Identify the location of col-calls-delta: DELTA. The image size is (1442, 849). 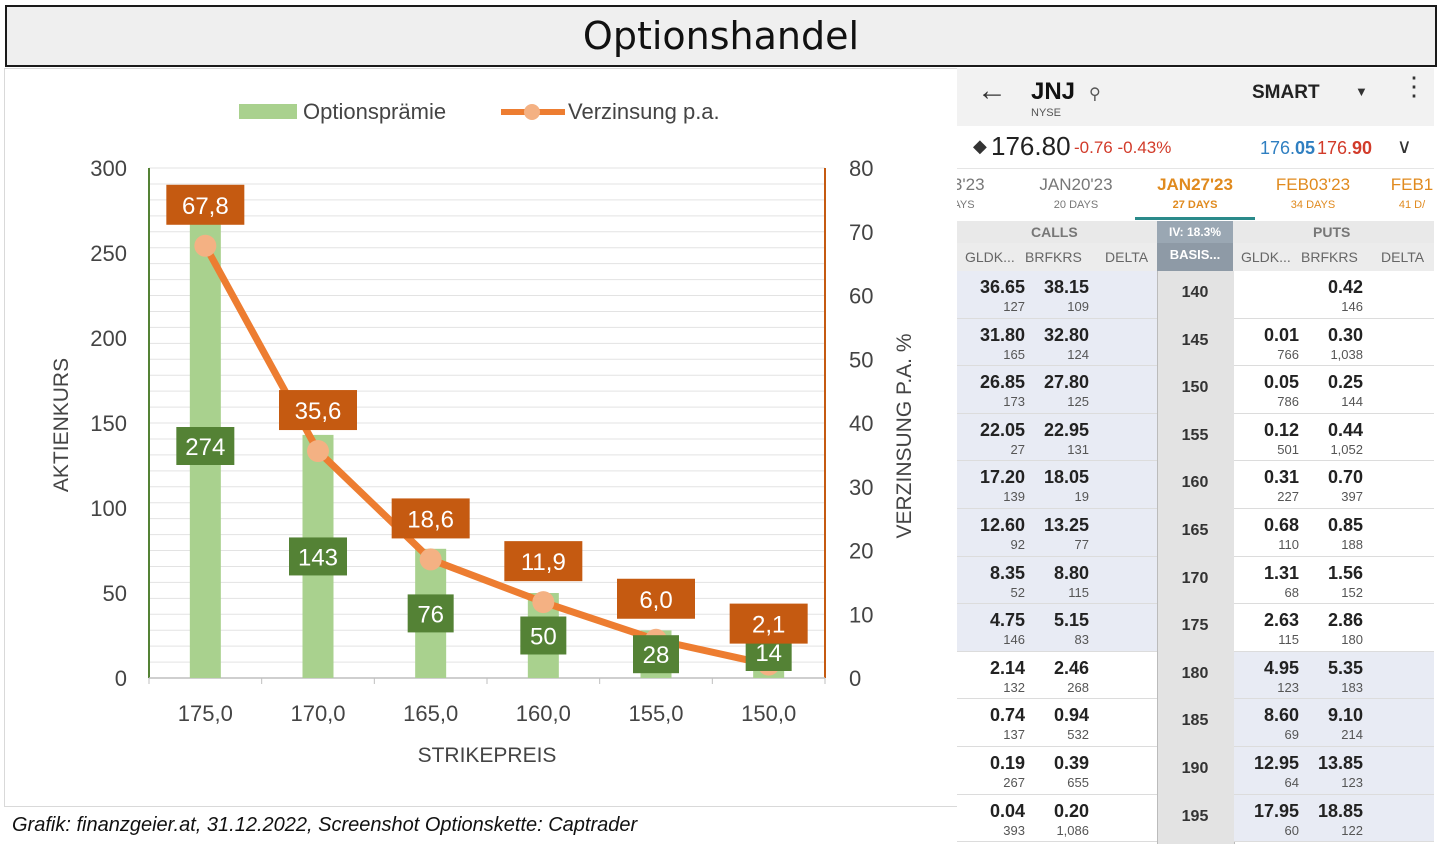
(1127, 257).